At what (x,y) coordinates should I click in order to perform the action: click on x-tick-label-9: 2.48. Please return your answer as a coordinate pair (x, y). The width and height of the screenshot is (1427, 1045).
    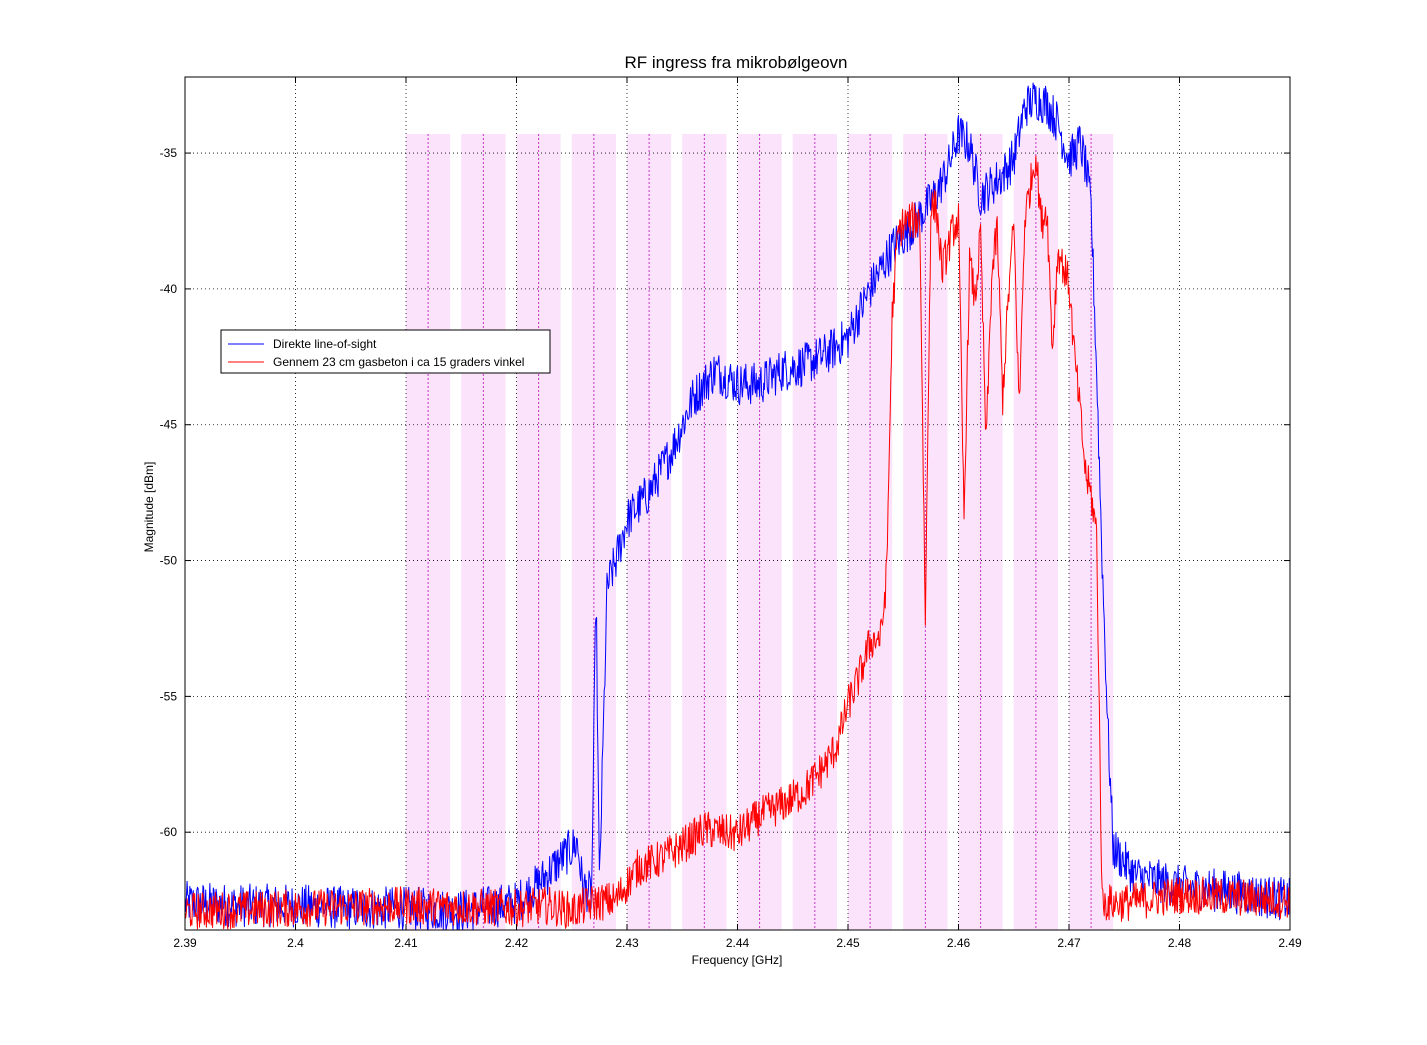
    Looking at the image, I should click on (1180, 943).